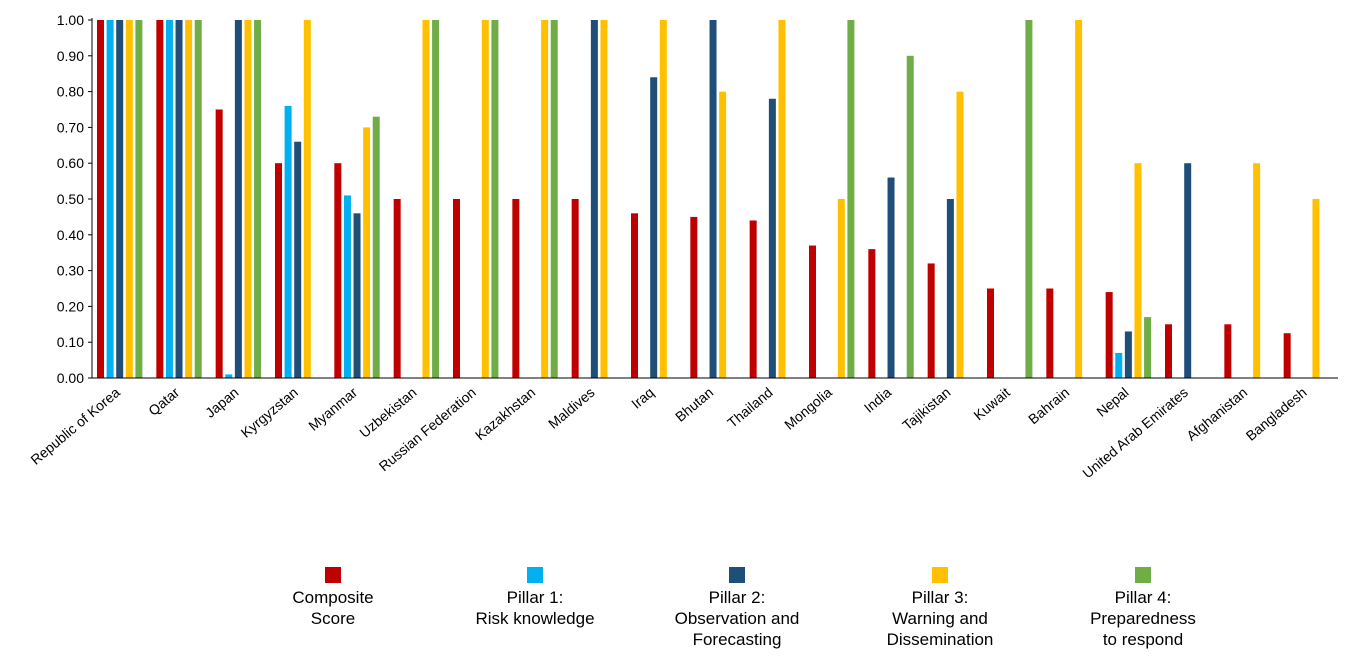  I want to click on y-tick-label: 0.80, so click(70, 92).